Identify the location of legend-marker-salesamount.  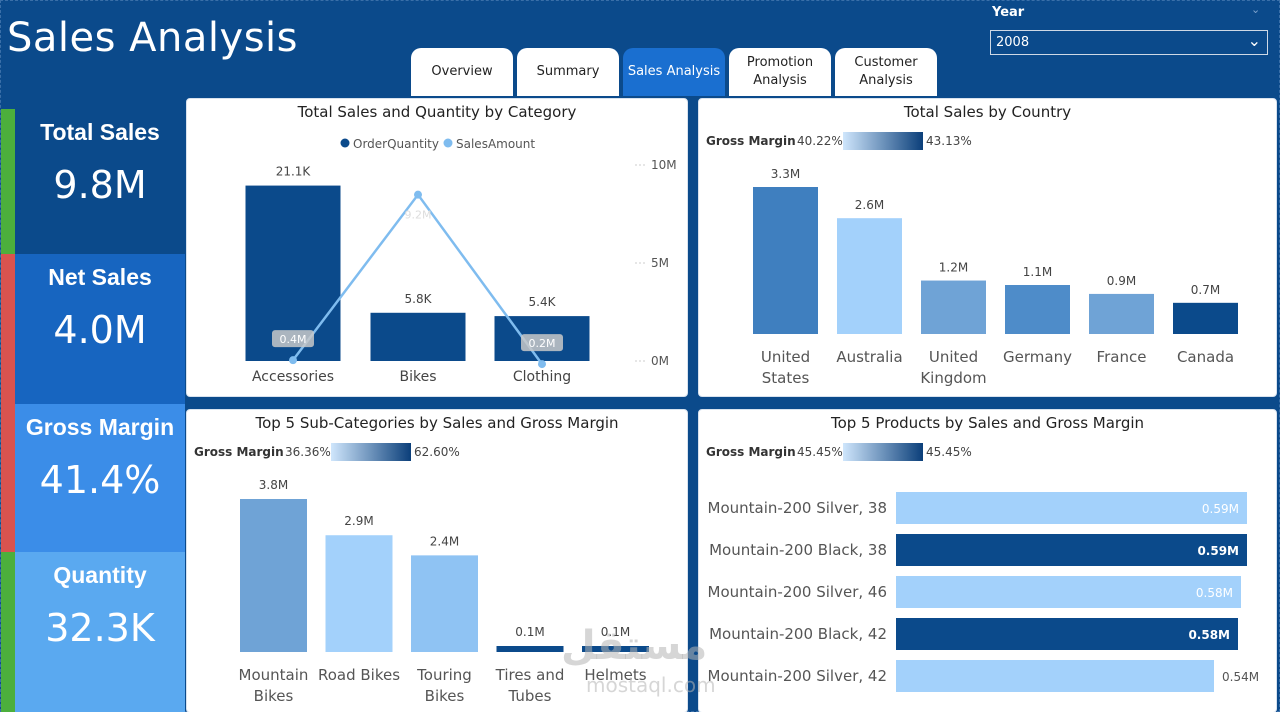
(448, 143).